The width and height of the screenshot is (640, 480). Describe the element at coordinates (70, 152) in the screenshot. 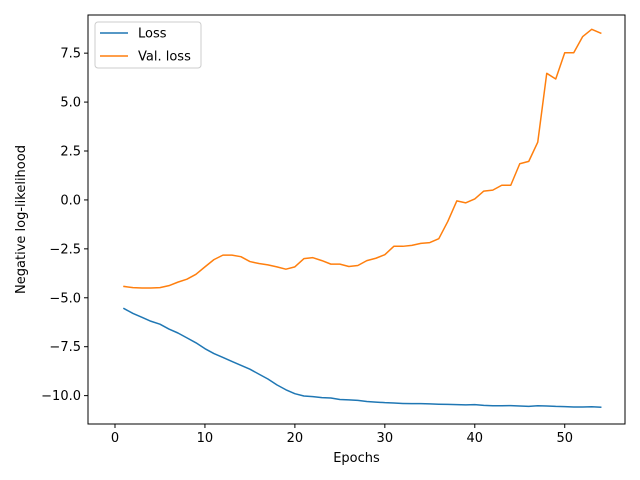

I see `y-tick-label: 2.5` at that location.